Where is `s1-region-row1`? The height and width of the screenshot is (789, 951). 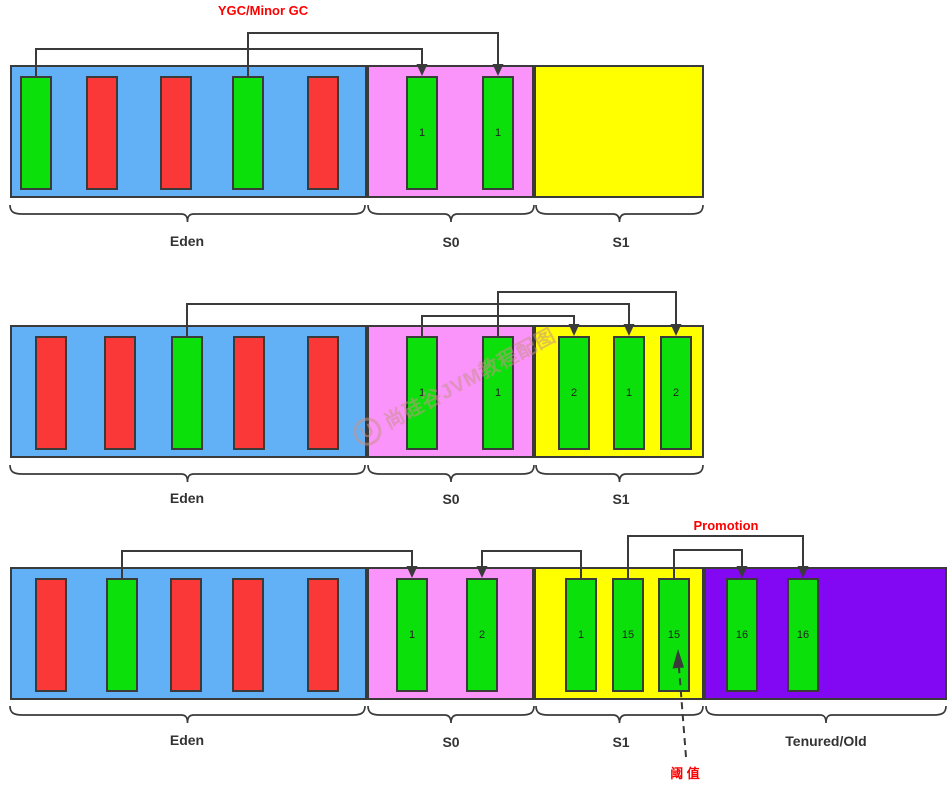
s1-region-row1 is located at coordinates (619, 131).